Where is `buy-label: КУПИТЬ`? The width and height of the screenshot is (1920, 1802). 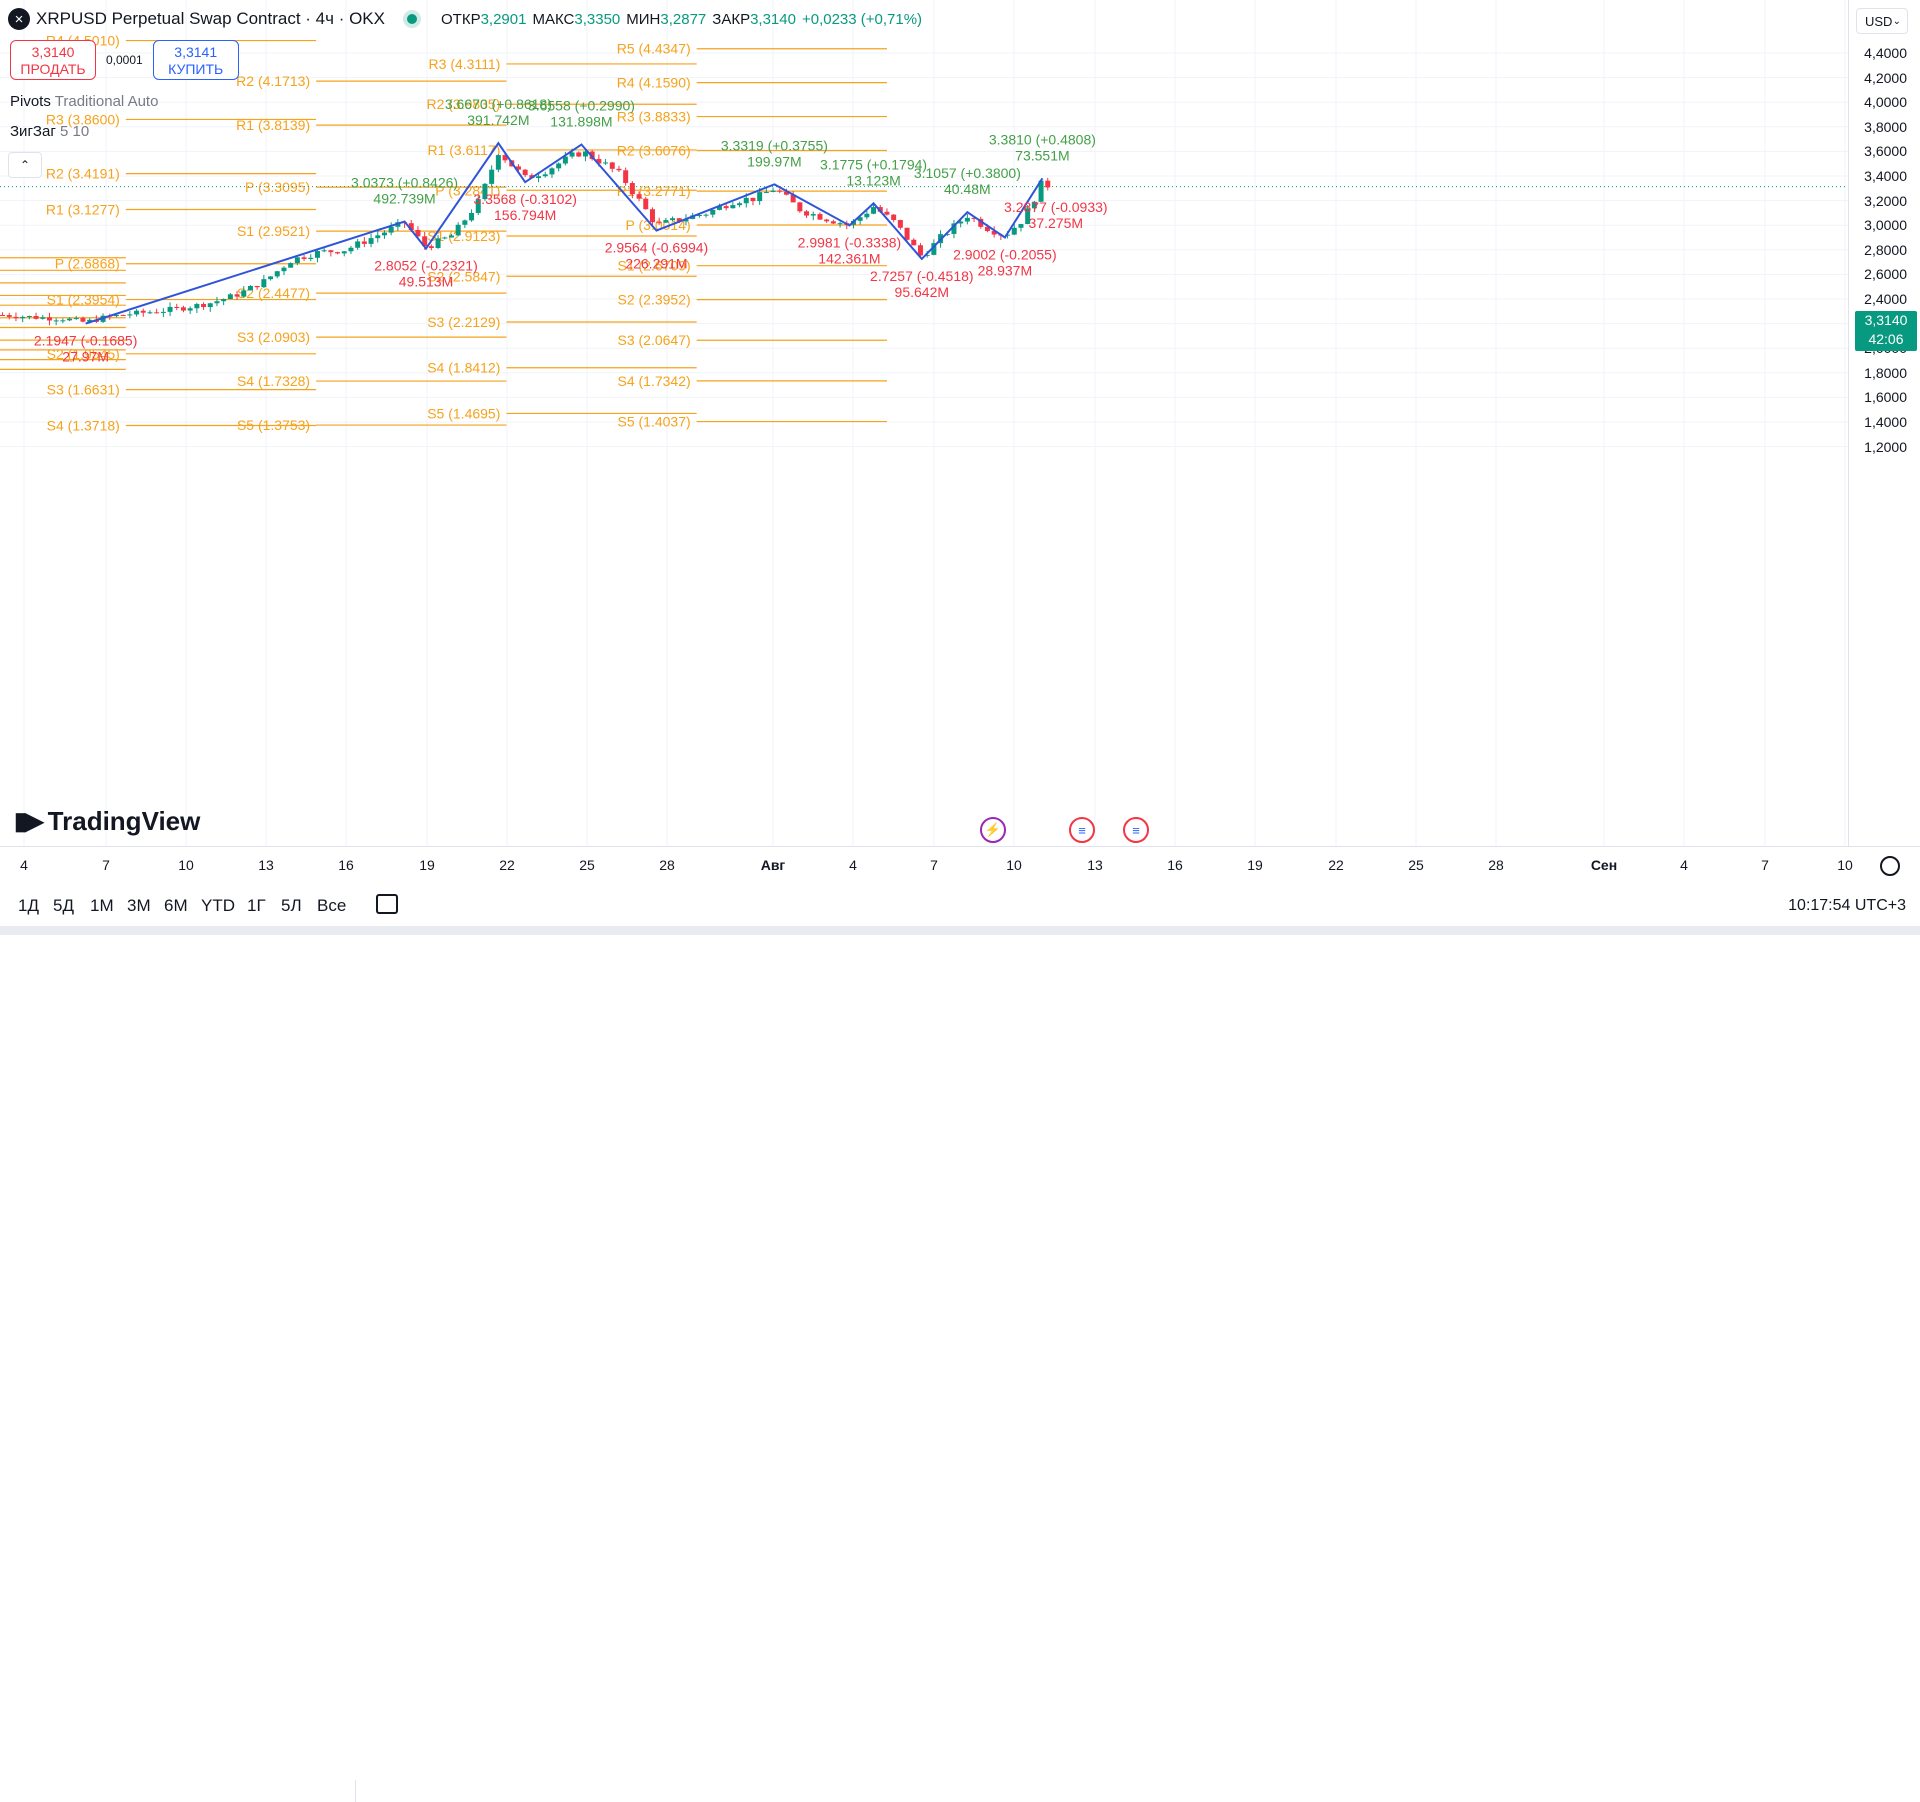 buy-label: КУПИТЬ is located at coordinates (196, 69).